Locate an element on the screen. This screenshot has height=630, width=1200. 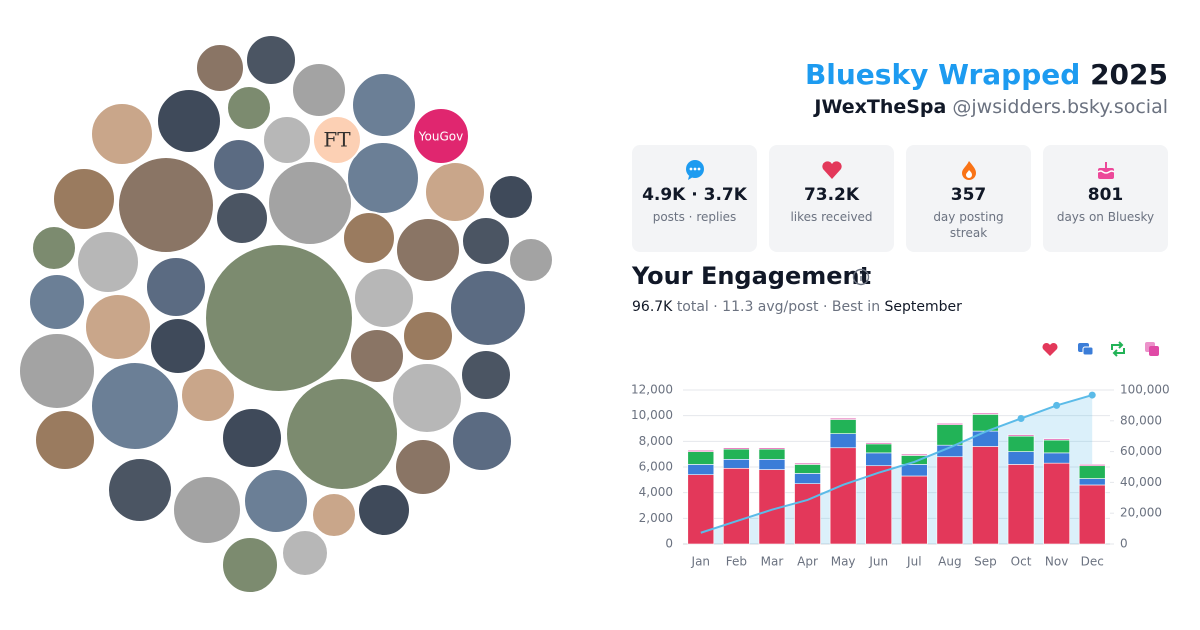
stat-value: 357 is located at coordinates (968, 195).